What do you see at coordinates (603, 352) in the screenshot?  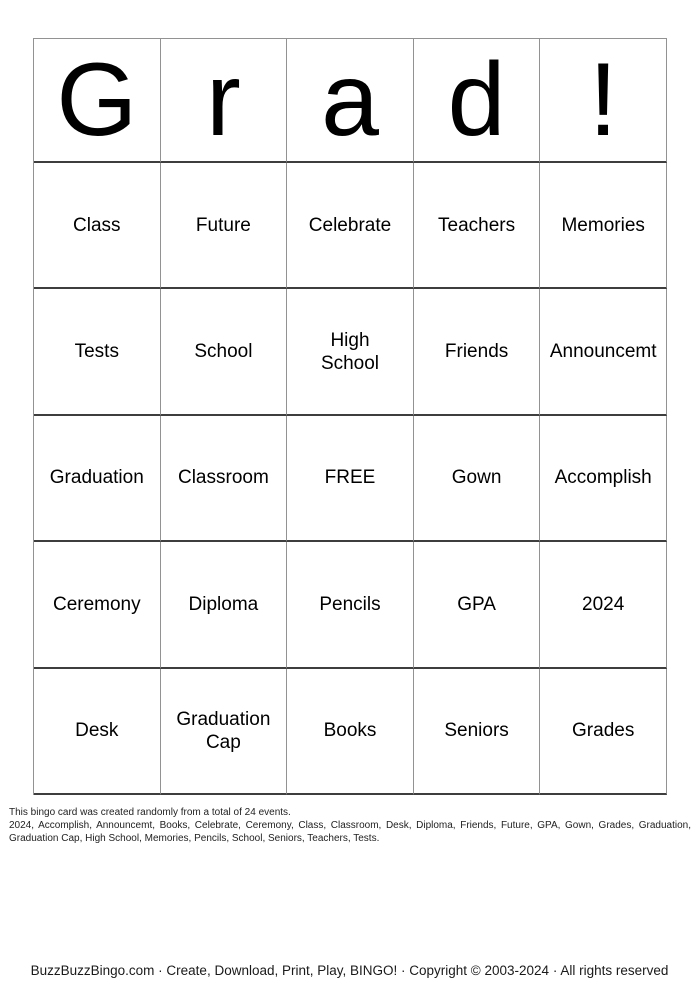 I see `bingo-cell: Announcemt` at bounding box center [603, 352].